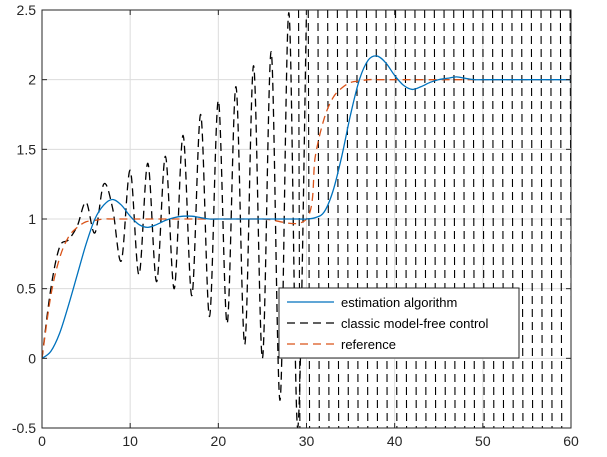  I want to click on x-tick-label: 60, so click(571, 441).